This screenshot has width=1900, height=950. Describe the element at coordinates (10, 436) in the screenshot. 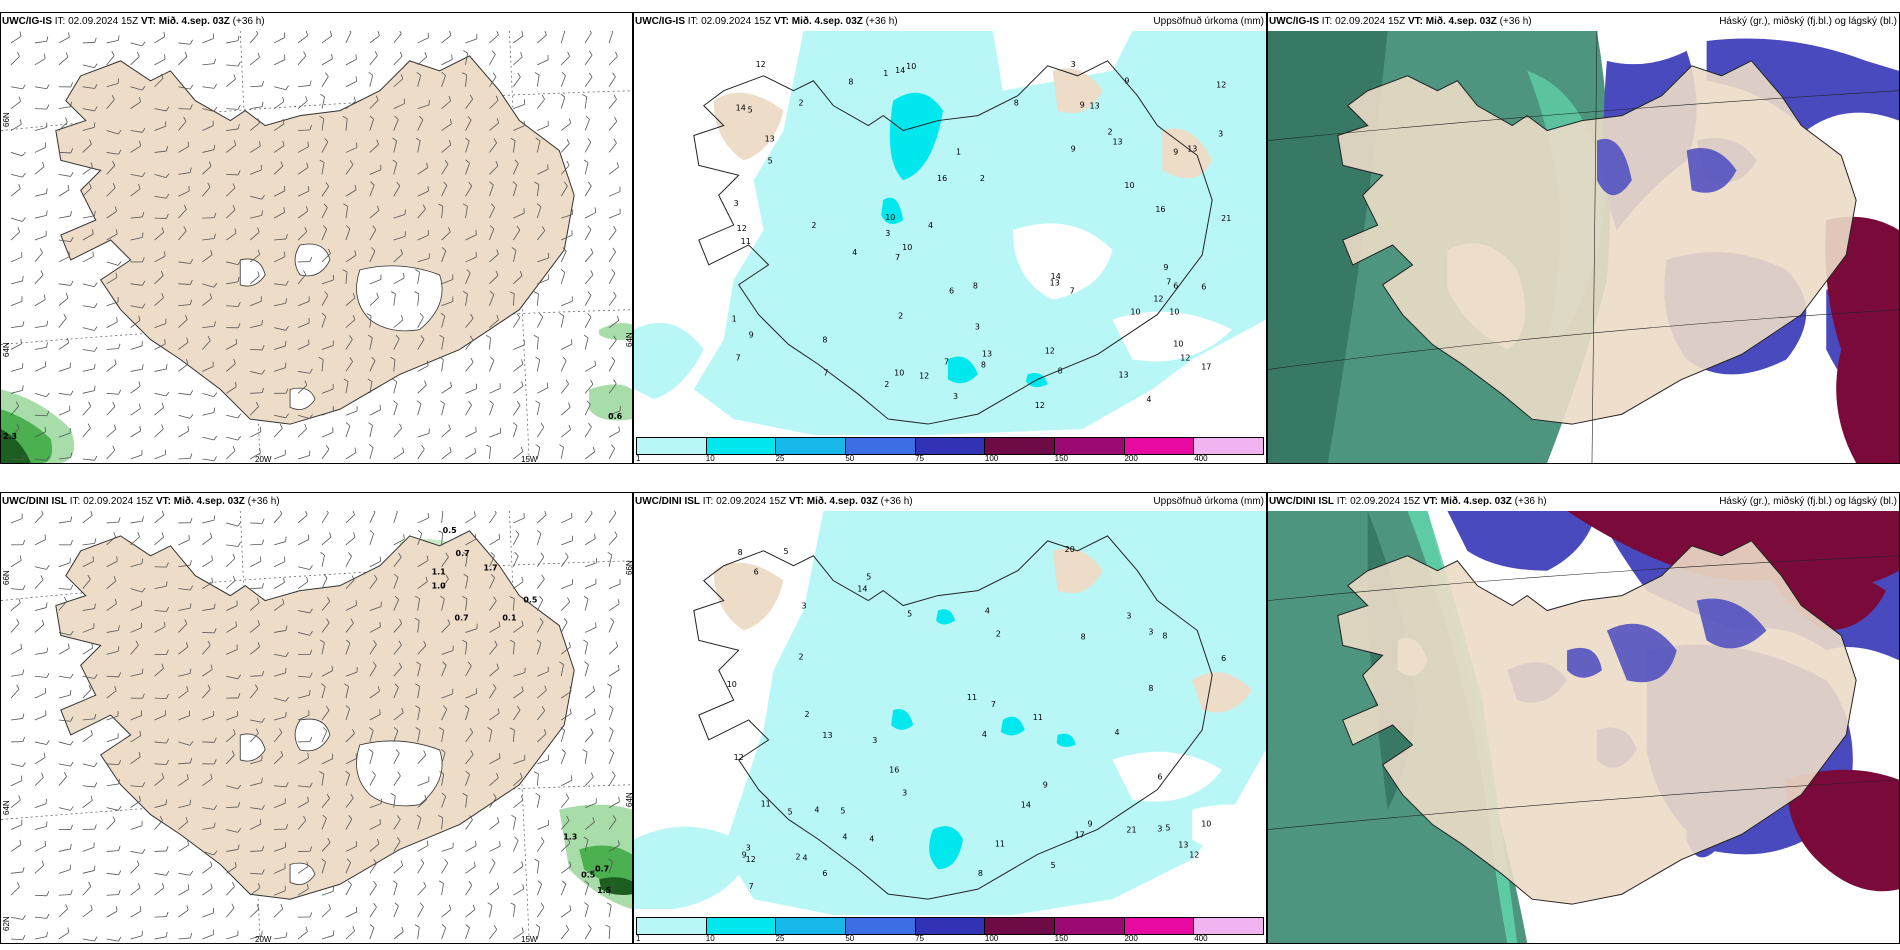

I see `wind-value-label: 2.3` at that location.